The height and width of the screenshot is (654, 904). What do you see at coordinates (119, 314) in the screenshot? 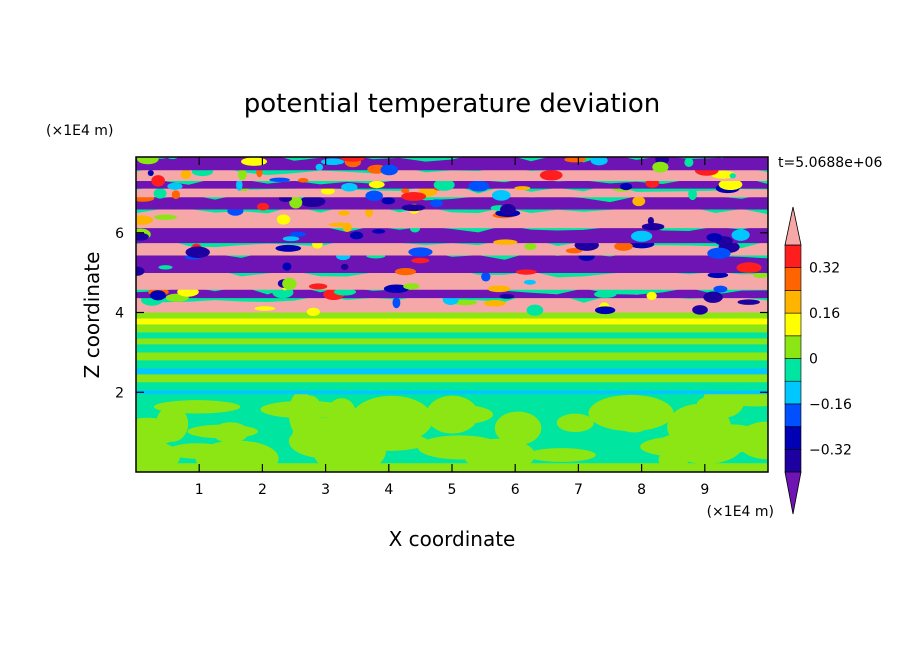
I see `z-tick-label: 4` at bounding box center [119, 314].